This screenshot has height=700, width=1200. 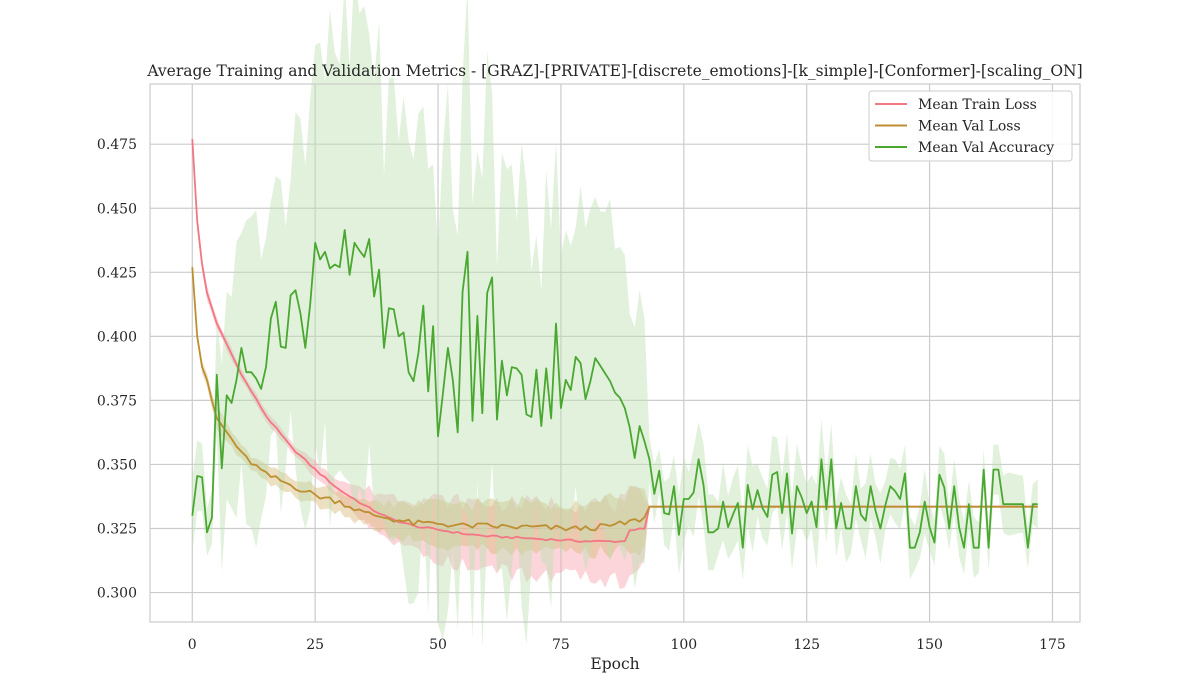 I want to click on legend-label: Mean Val Accuracy, so click(x=986, y=148).